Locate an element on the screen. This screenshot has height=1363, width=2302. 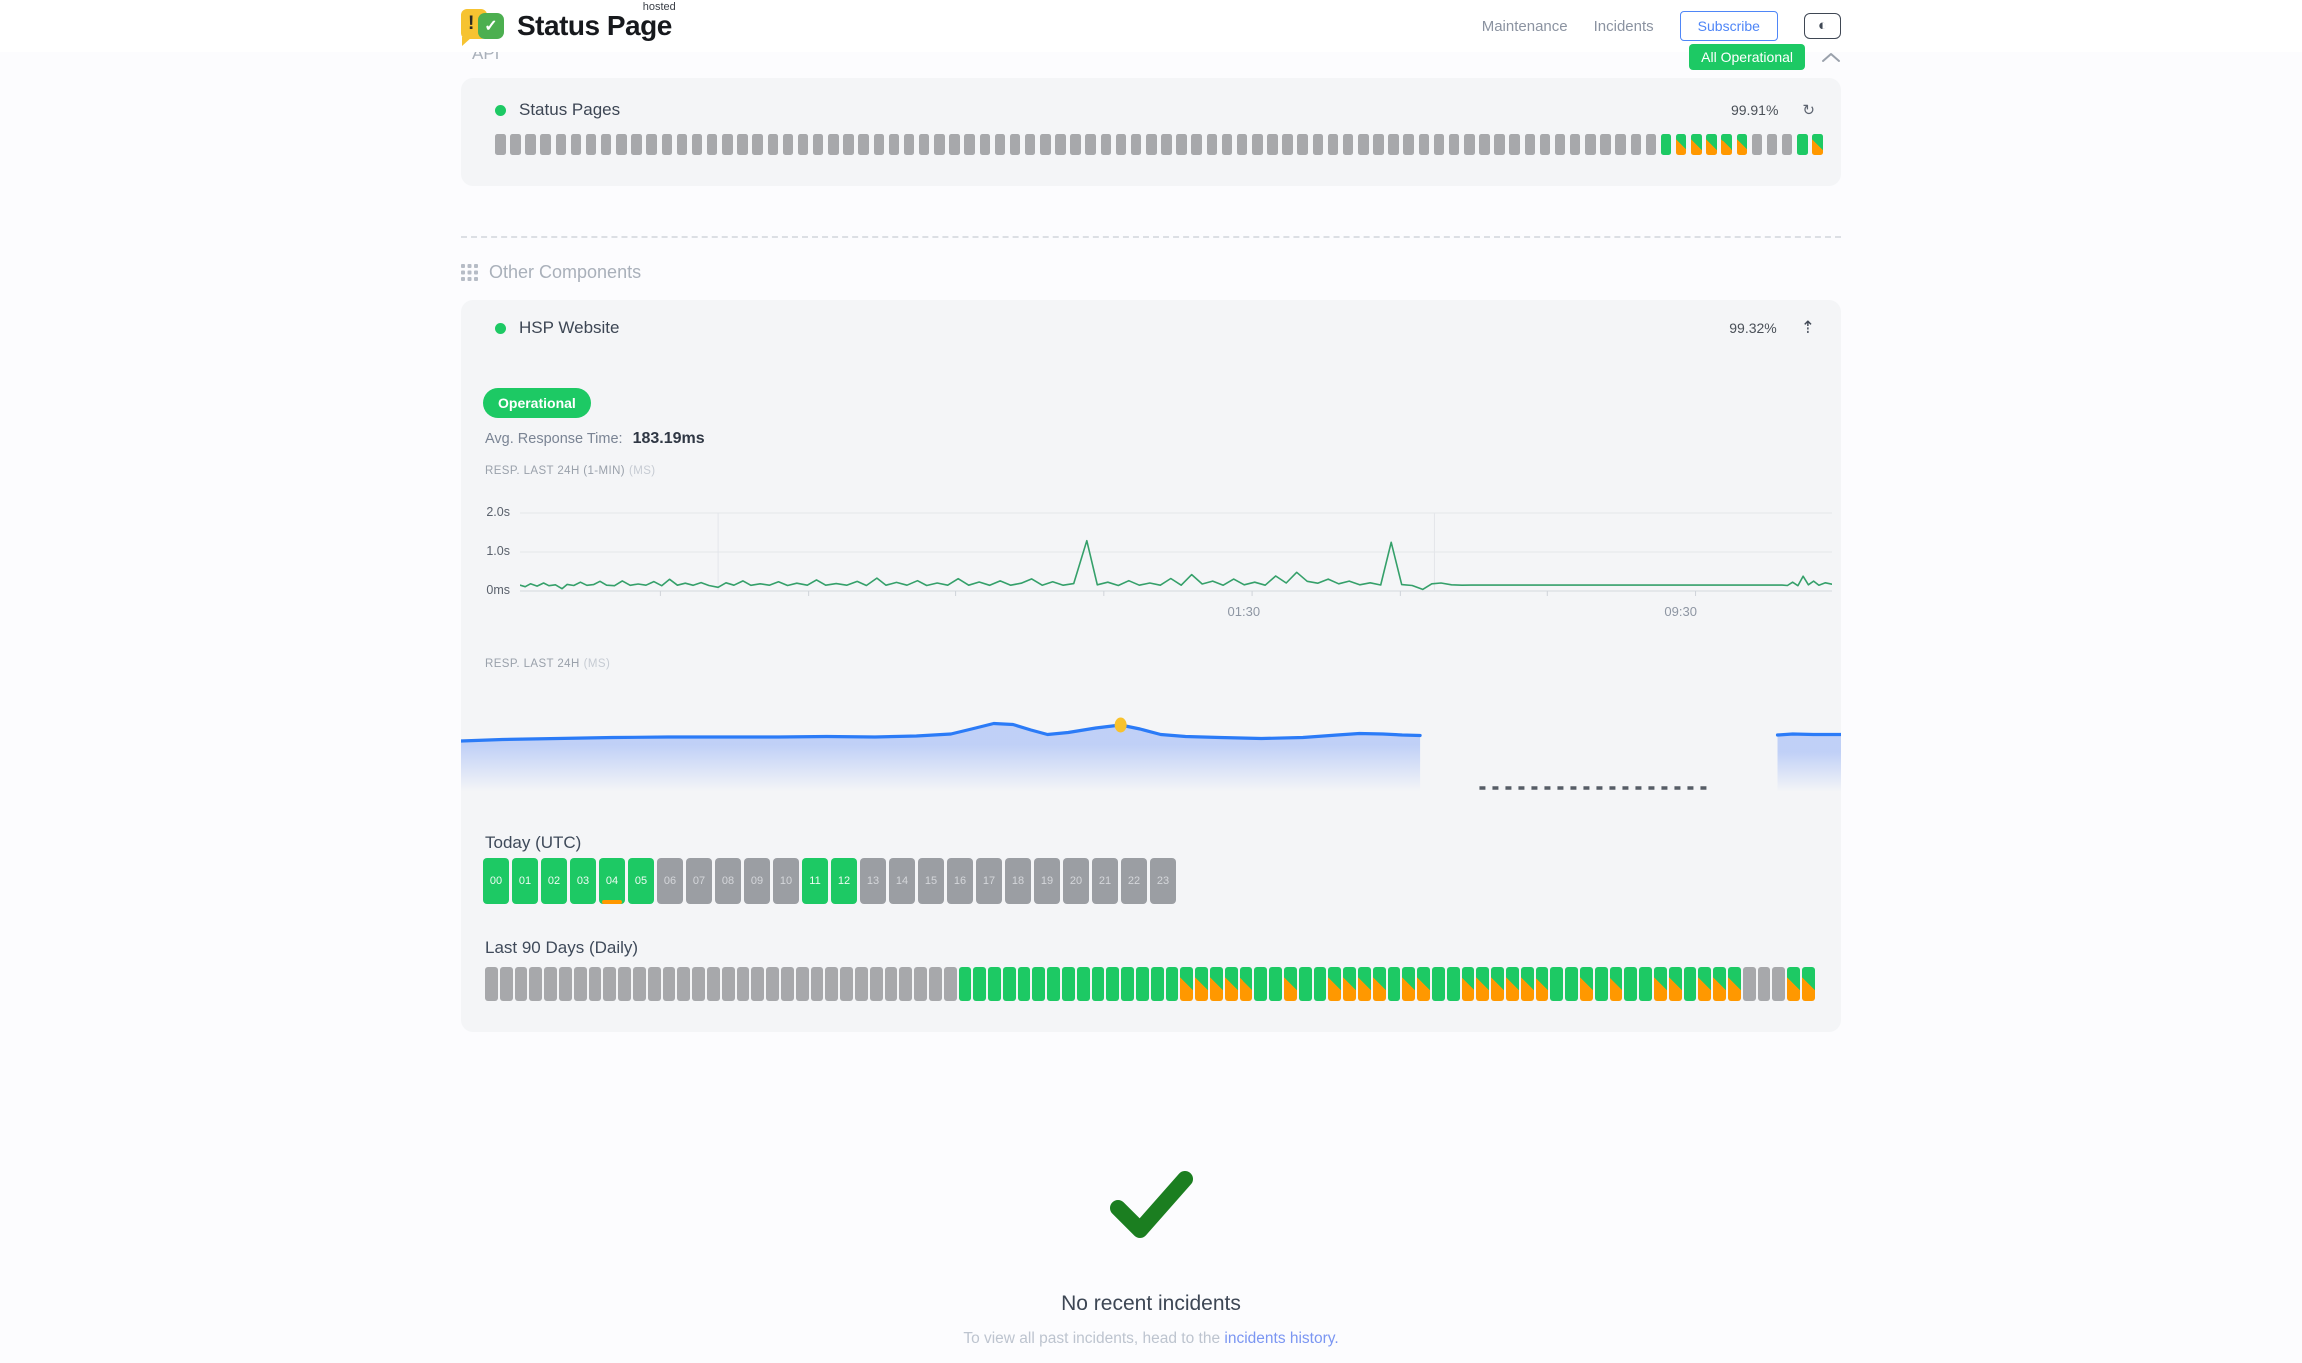
hour-block: 07 is located at coordinates (699, 881).